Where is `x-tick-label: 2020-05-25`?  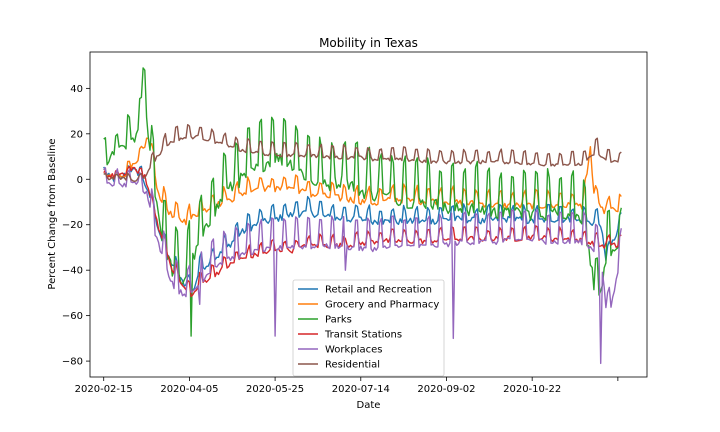
x-tick-label: 2020-05-25 is located at coordinates (275, 389).